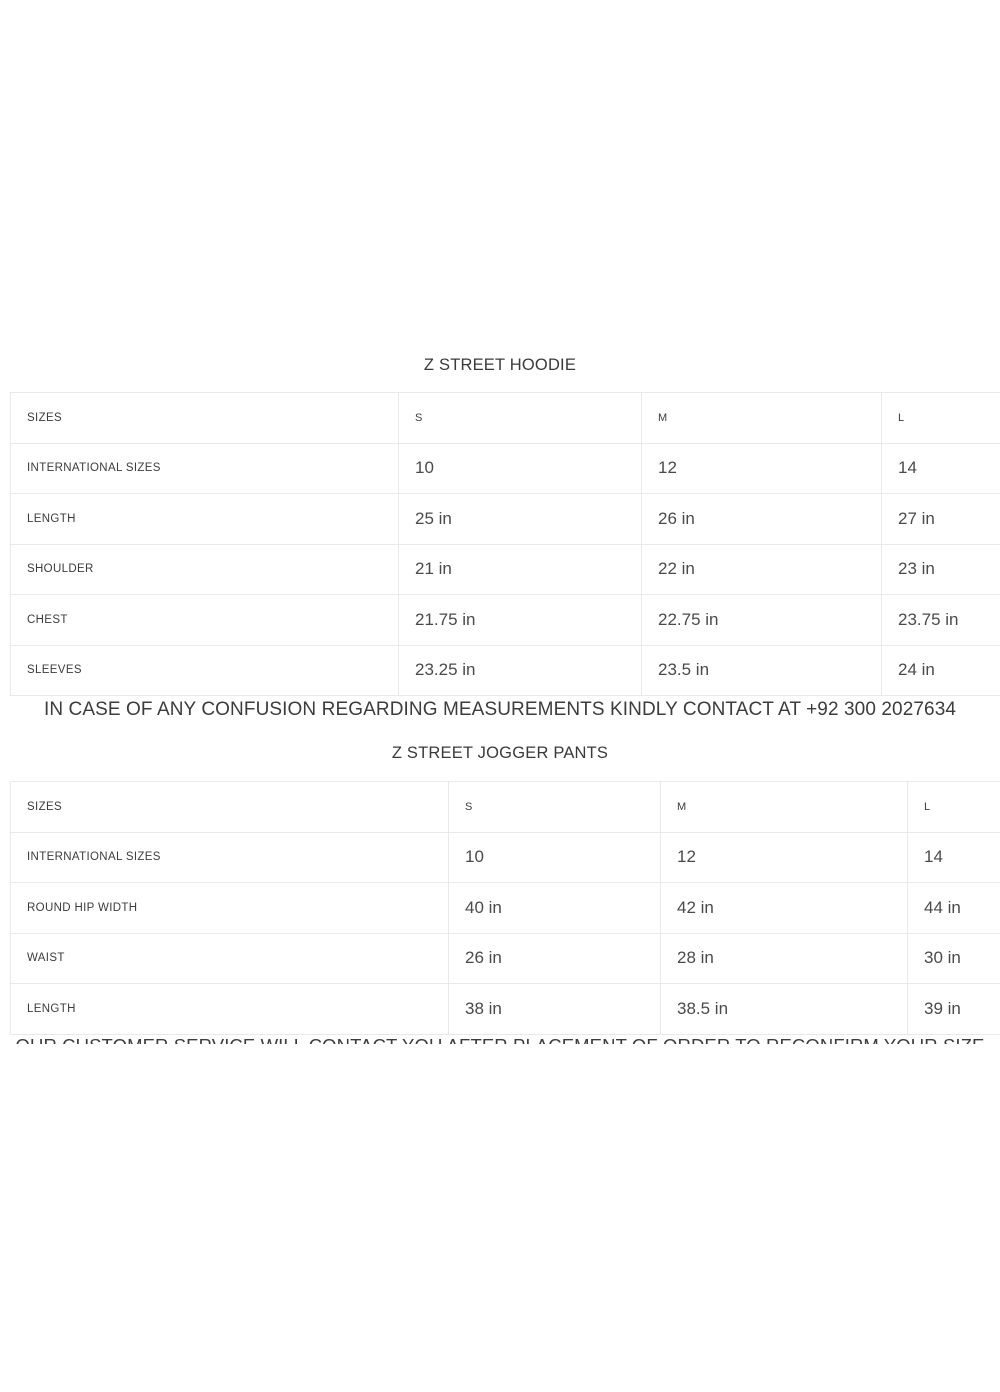 The image size is (1000, 1392). Describe the element at coordinates (204, 569) in the screenshot. I see `row-label: SHOULDER` at that location.